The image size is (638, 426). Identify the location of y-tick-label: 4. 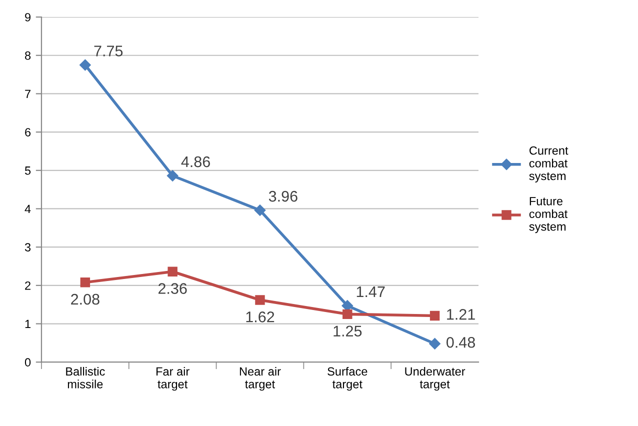
(27, 209).